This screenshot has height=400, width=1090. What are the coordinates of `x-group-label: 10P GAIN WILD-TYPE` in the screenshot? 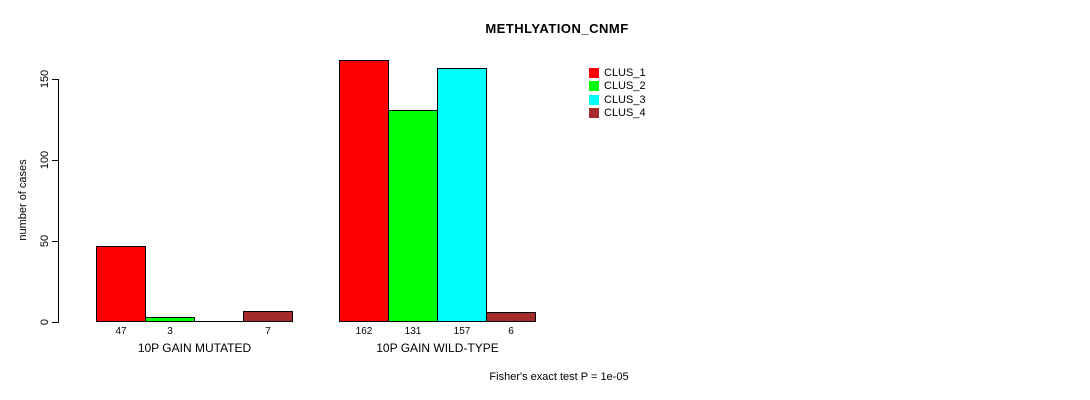 It's located at (437, 348).